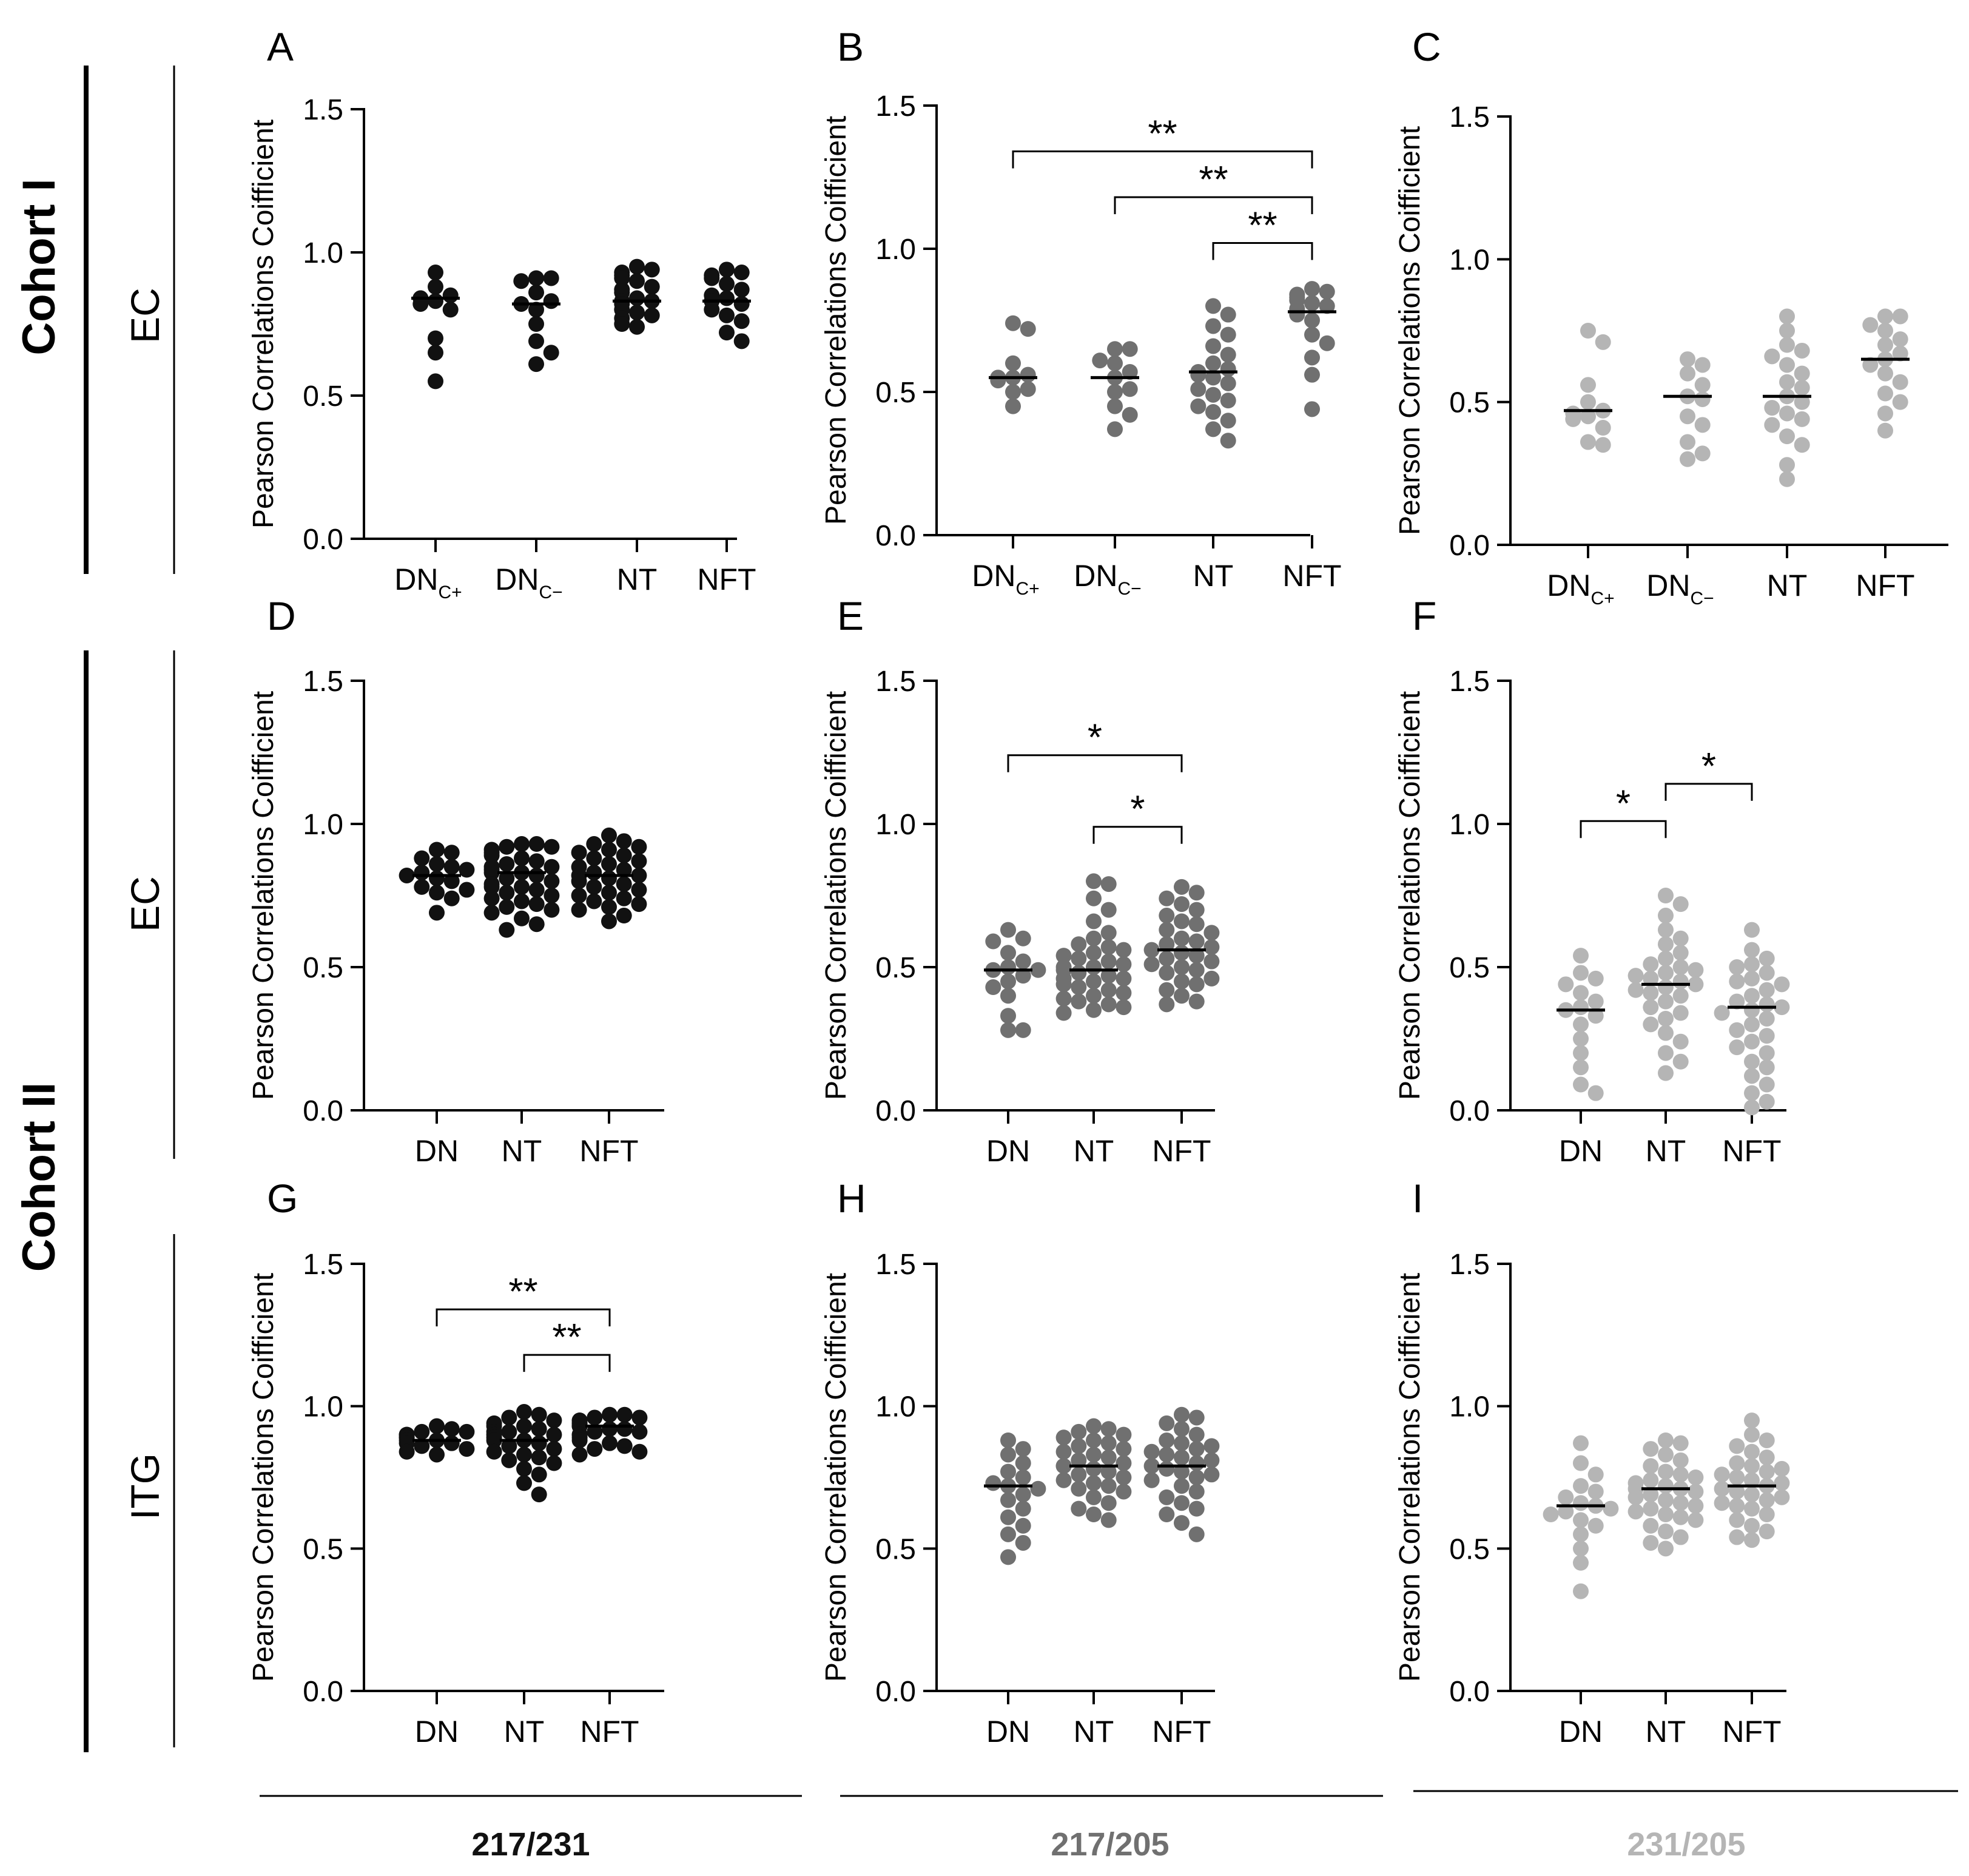 The height and width of the screenshot is (1876, 1969). Describe the element at coordinates (323, 825) in the screenshot. I see `y-tick-label: 1.0` at that location.